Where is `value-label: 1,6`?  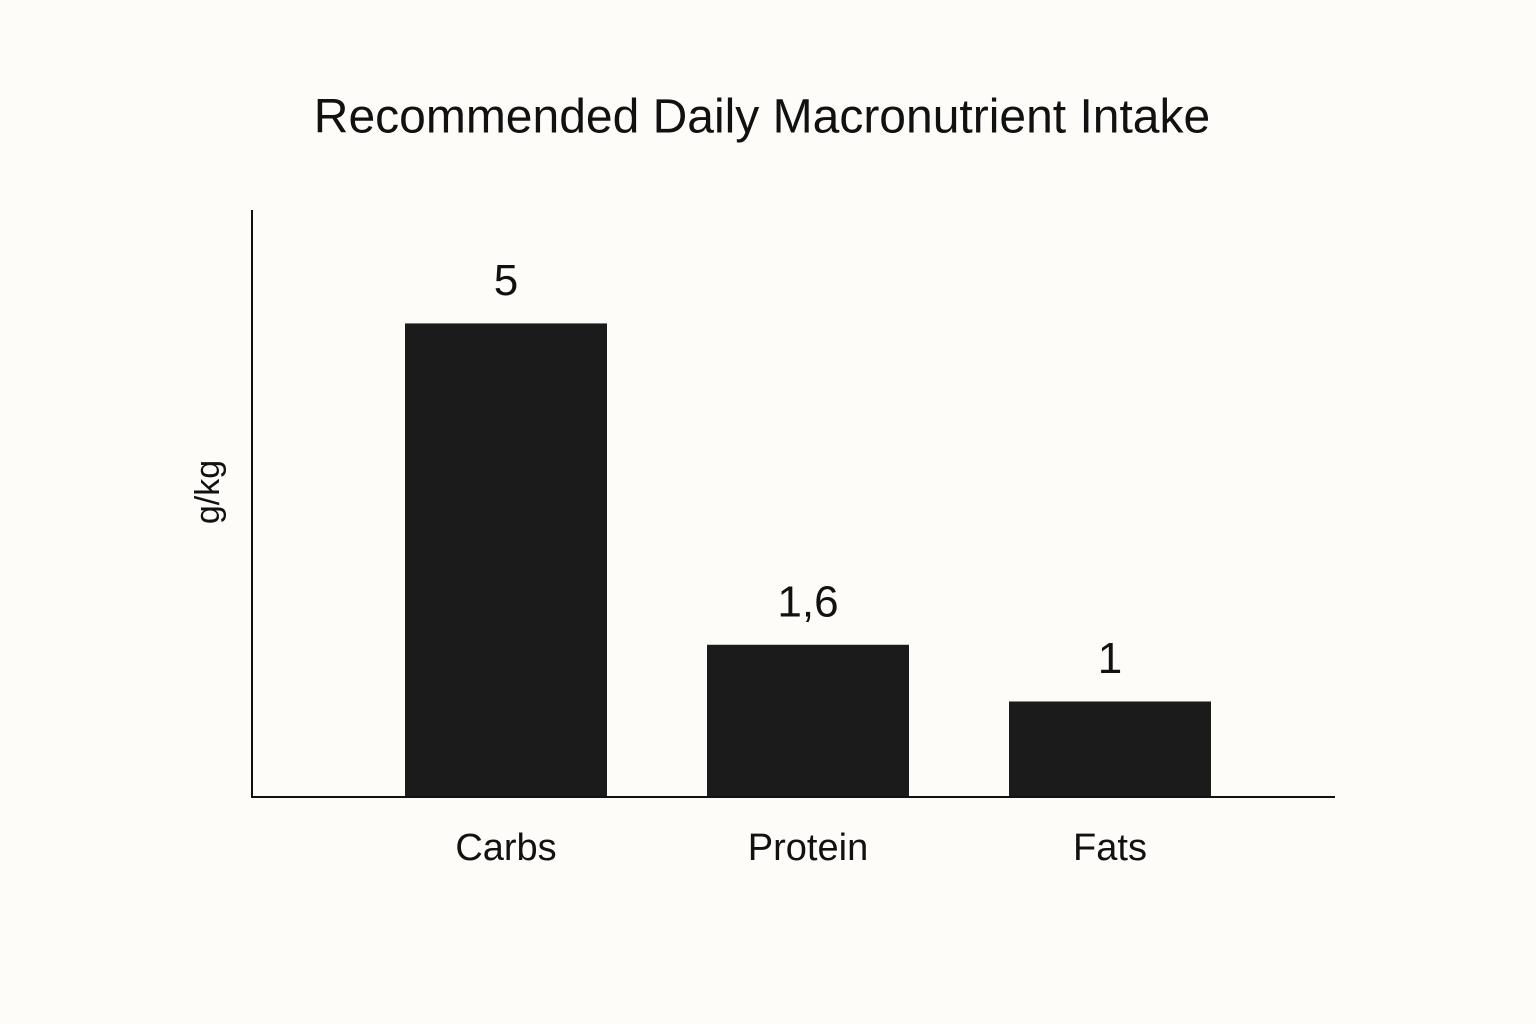 value-label: 1,6 is located at coordinates (807, 601).